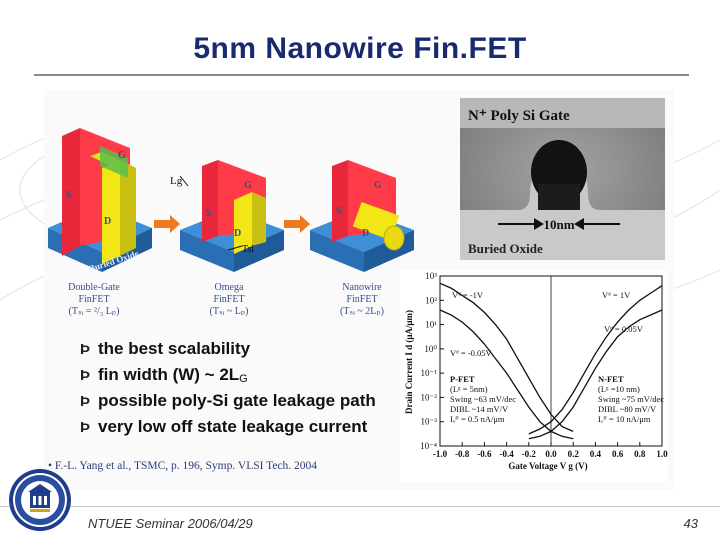  Describe the element at coordinates (505, 248) in the screenshot. I see `tem-oxide-label: Buried Oxide` at that location.